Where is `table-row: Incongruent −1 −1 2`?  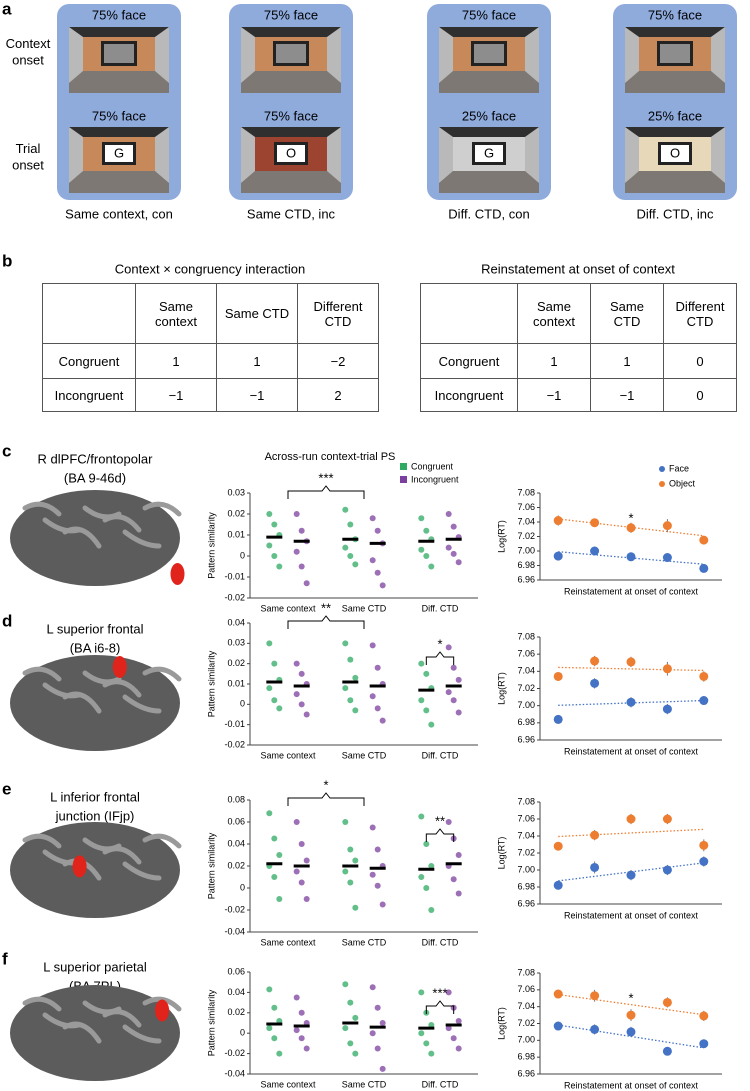 table-row: Incongruent −1 −1 2 is located at coordinates (210, 395).